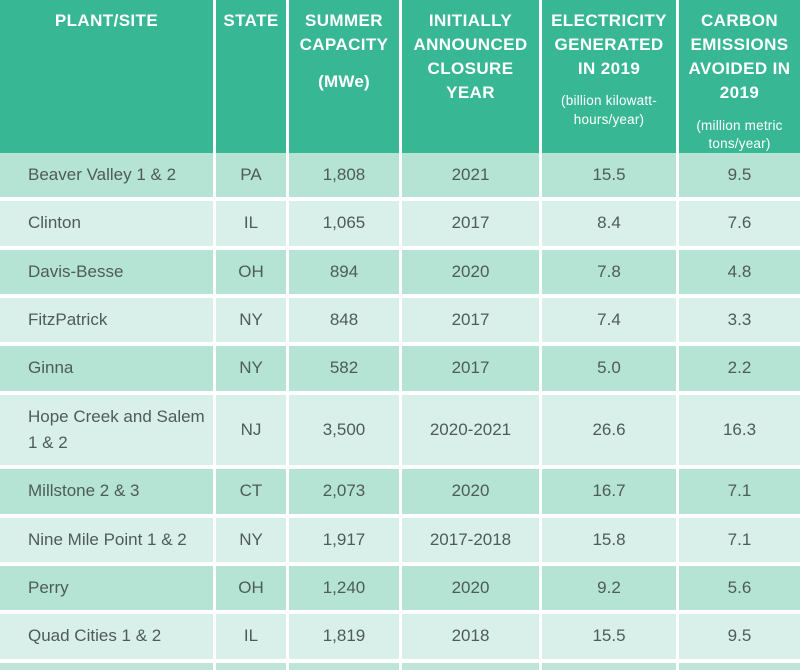 The image size is (800, 670). Describe the element at coordinates (344, 33) in the screenshot. I see `header-label: SUMMER CAPACITY` at that location.